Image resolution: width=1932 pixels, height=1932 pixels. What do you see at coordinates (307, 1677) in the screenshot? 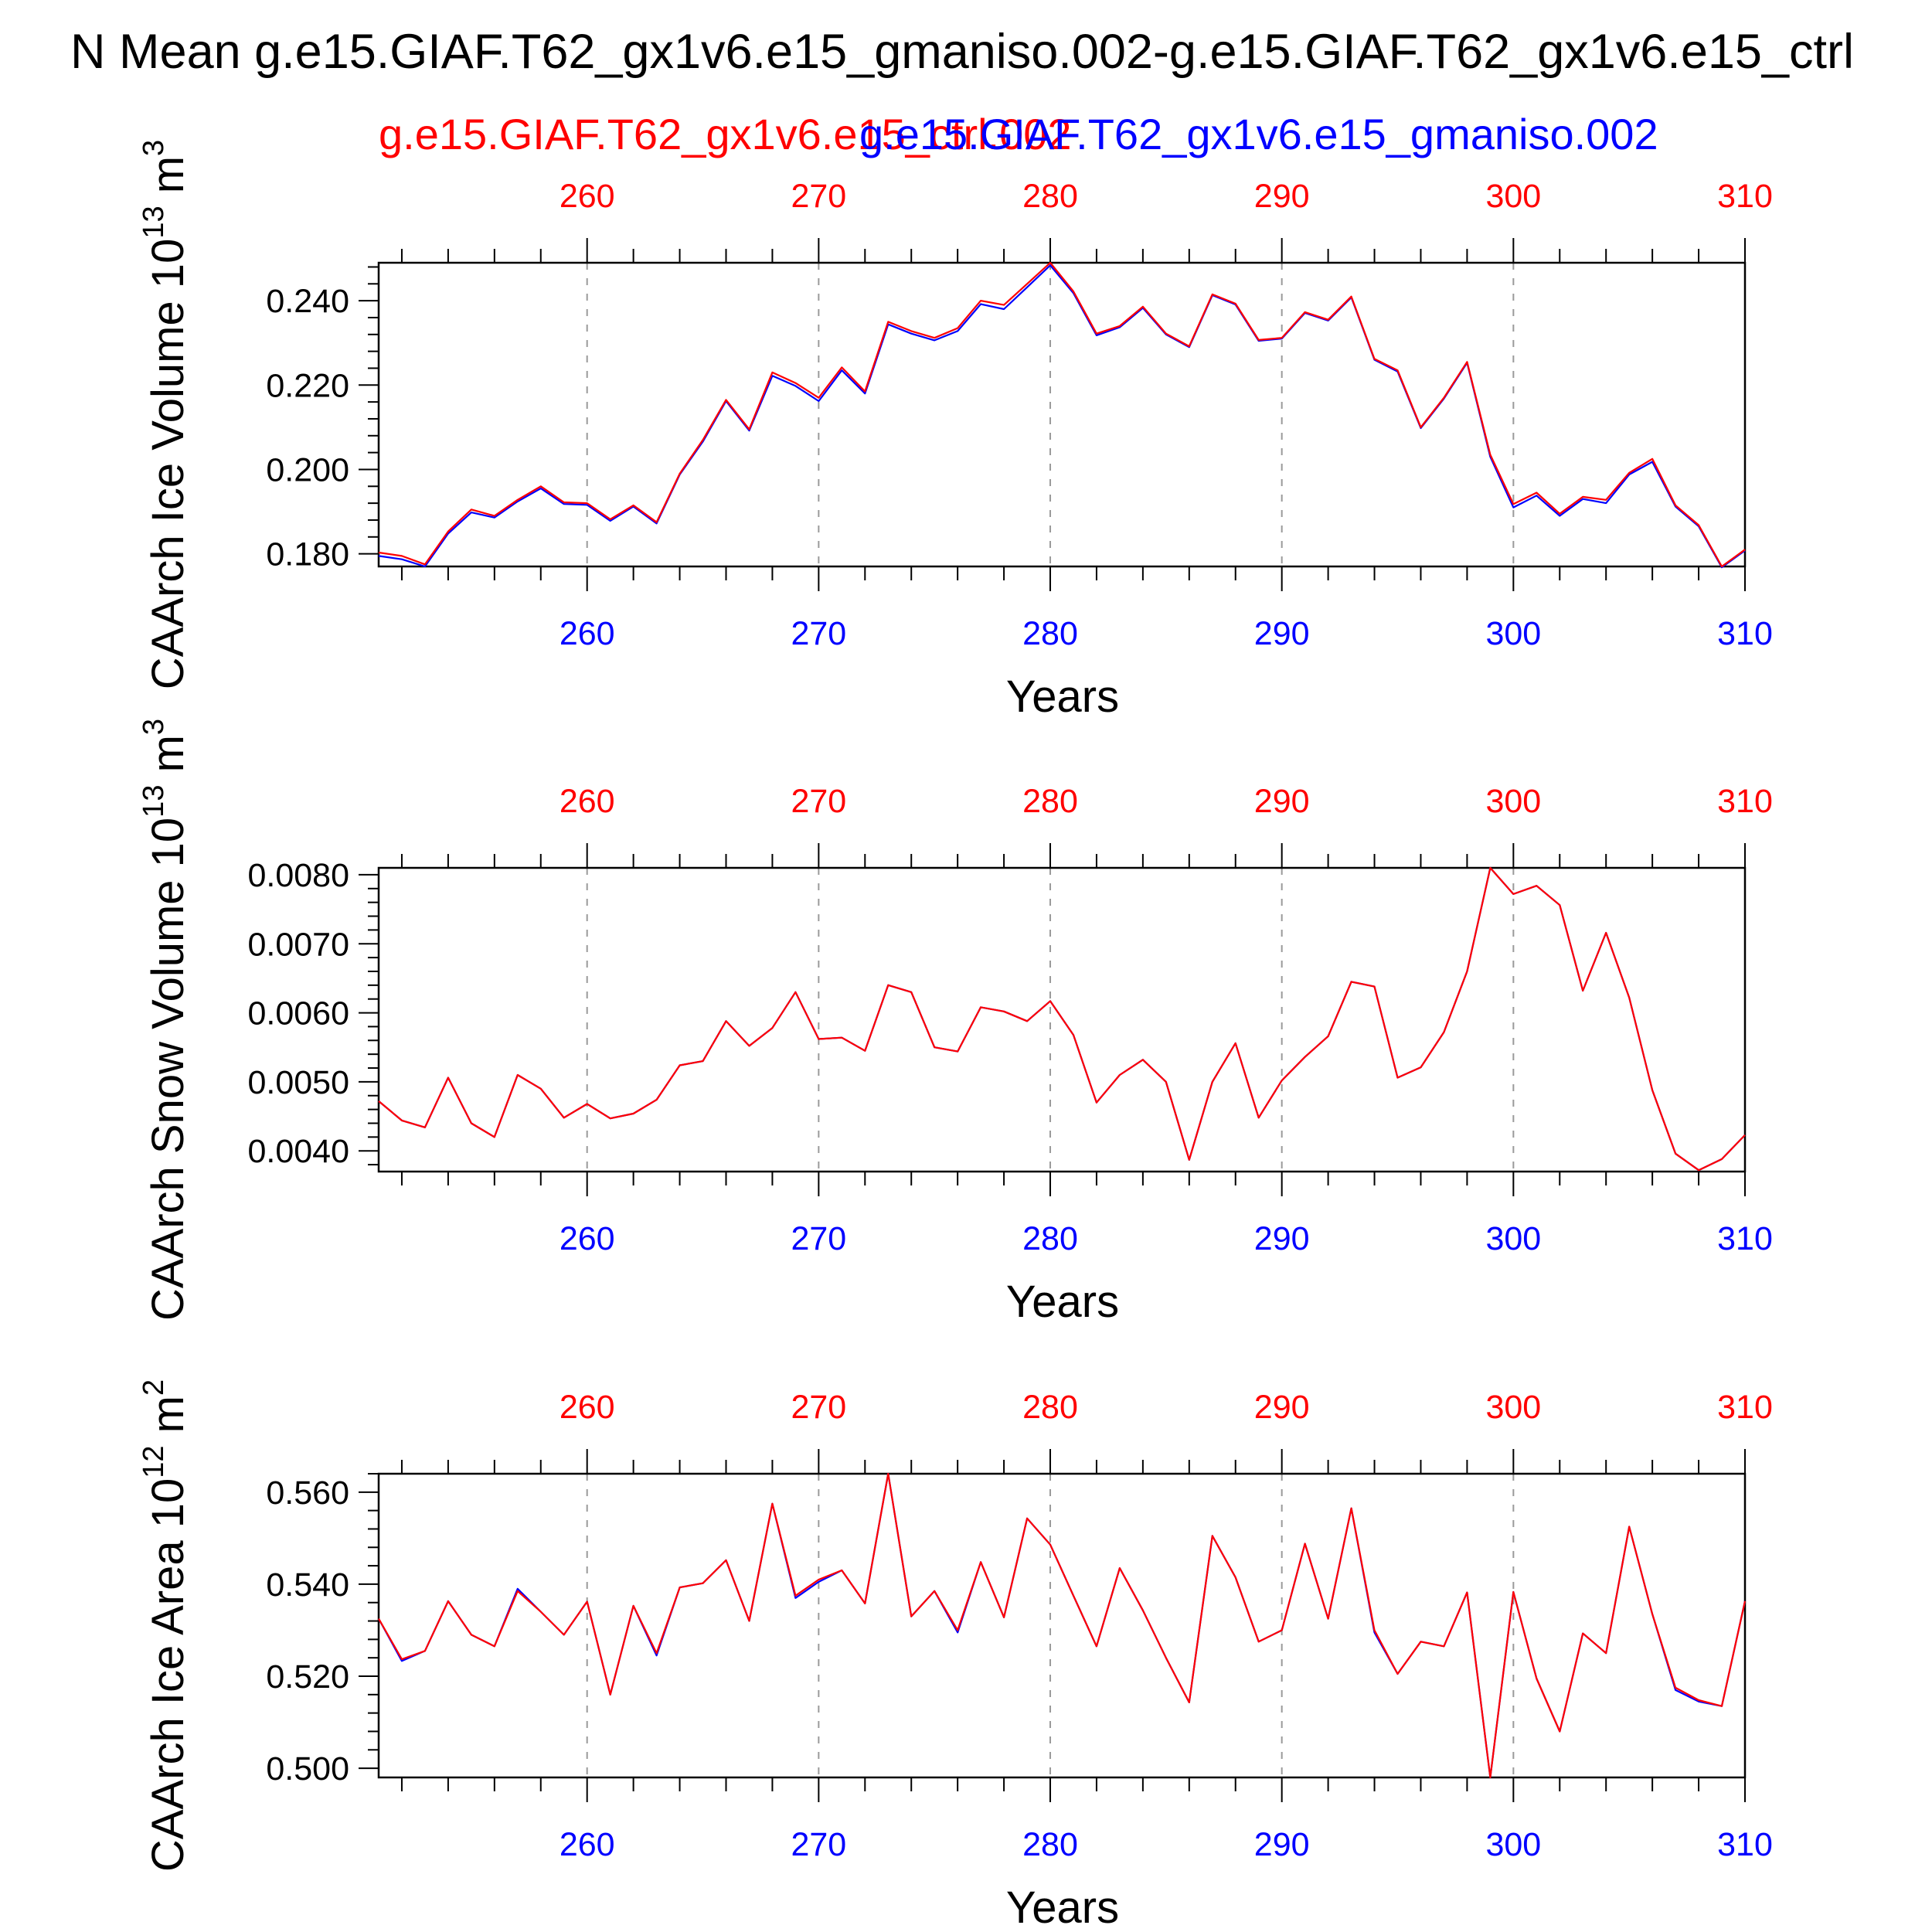
I see `y-tick-label: 0.520` at bounding box center [307, 1677].